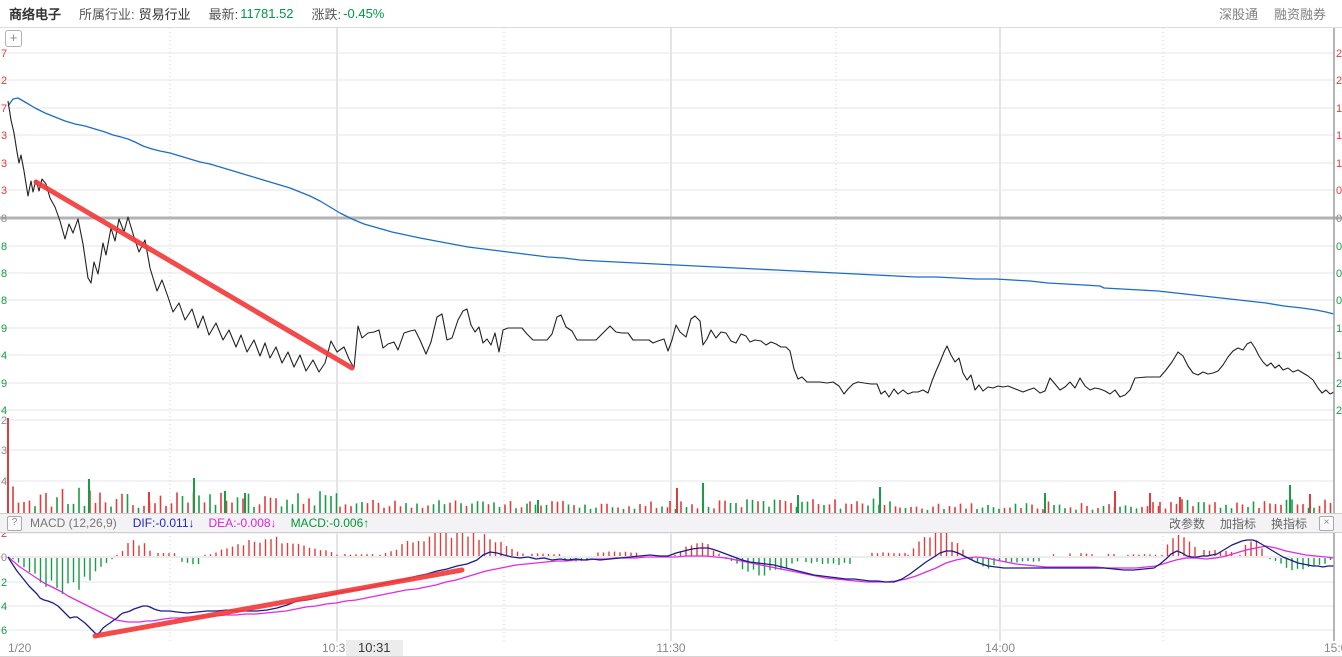 The width and height of the screenshot is (1342, 657). What do you see at coordinates (267, 13) in the screenshot?
I see `last-price-value: 11781.52` at bounding box center [267, 13].